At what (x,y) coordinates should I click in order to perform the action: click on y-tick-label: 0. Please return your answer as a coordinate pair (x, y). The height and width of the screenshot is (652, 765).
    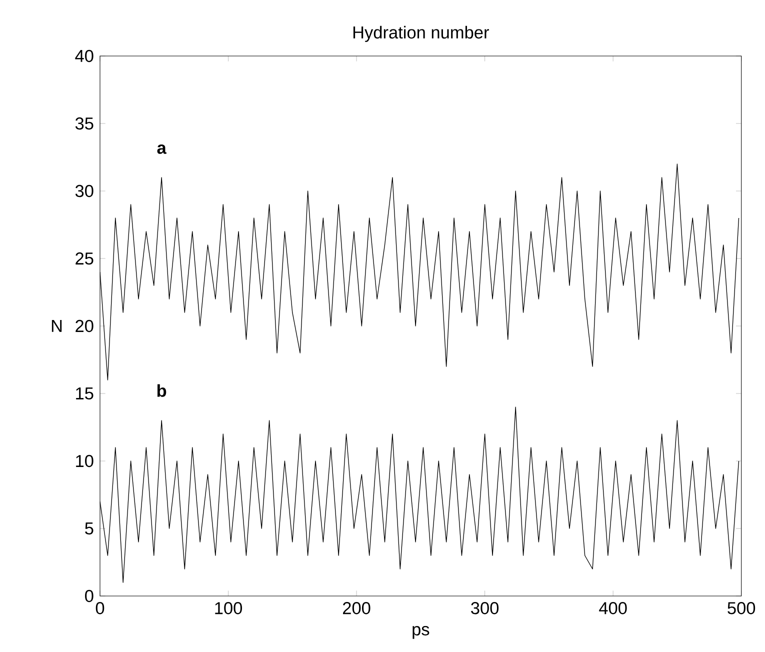
    Looking at the image, I should click on (89, 596).